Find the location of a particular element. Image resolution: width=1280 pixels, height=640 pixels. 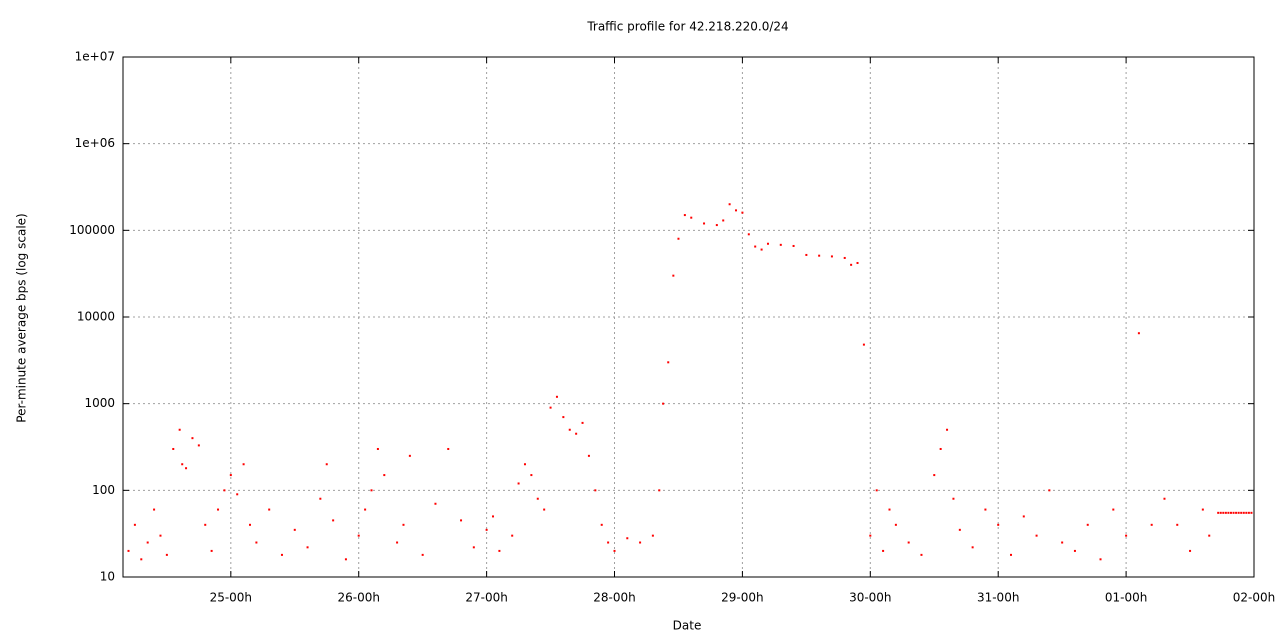

x-tick-label: 29-00h is located at coordinates (742, 598).